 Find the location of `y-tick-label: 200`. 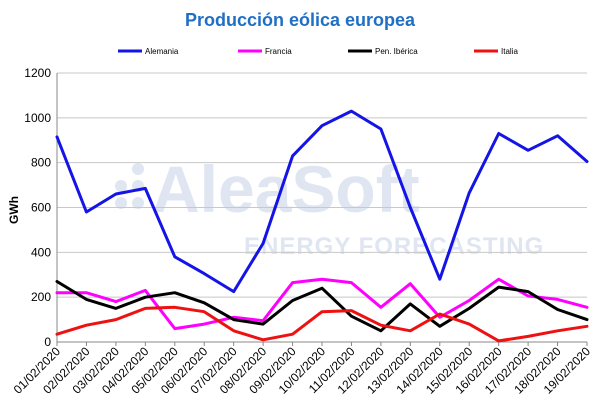

y-tick-label: 200 is located at coordinates (41, 297).